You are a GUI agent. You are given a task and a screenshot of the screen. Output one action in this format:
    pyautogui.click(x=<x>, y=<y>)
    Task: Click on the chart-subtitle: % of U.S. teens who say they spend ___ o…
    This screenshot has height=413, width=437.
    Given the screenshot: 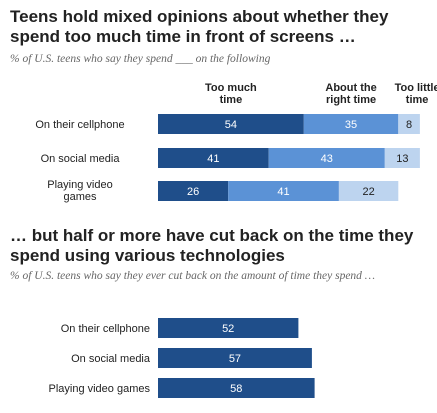 What is the action you would take?
    pyautogui.click(x=140, y=59)
    